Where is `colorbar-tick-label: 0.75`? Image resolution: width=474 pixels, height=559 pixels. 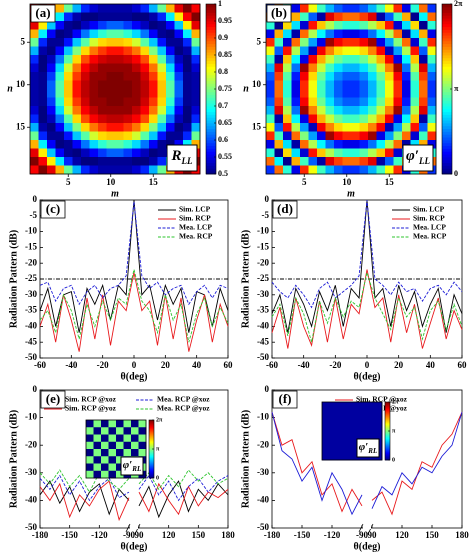 colorbar-tick-label: 0.75 is located at coordinates (225, 88).